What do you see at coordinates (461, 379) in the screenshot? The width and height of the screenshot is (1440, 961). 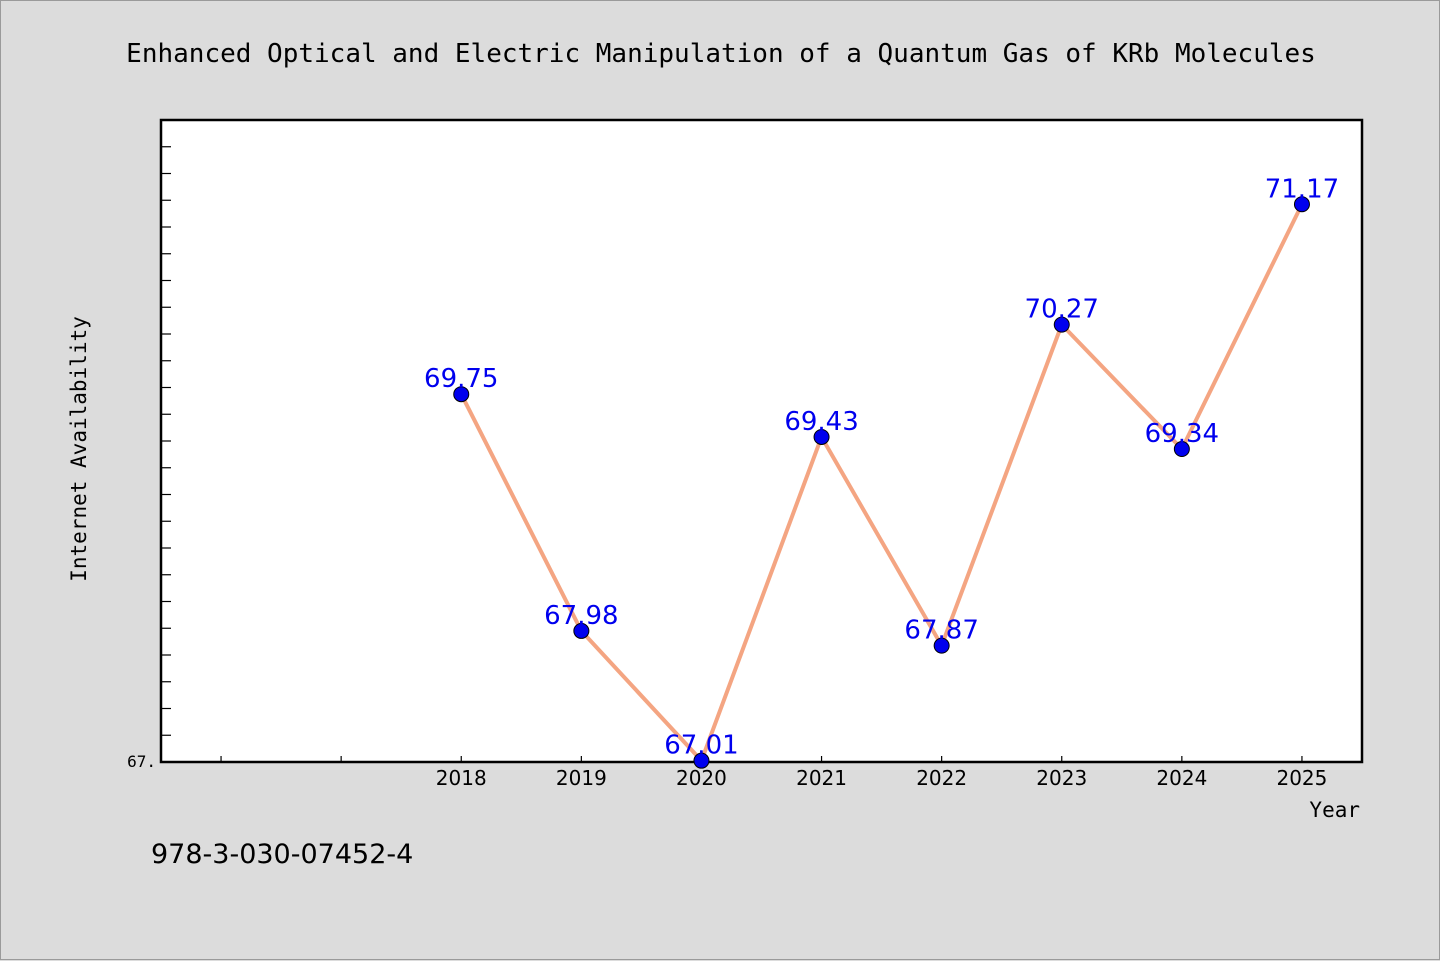 I see `data-label: 69.75` at bounding box center [461, 379].